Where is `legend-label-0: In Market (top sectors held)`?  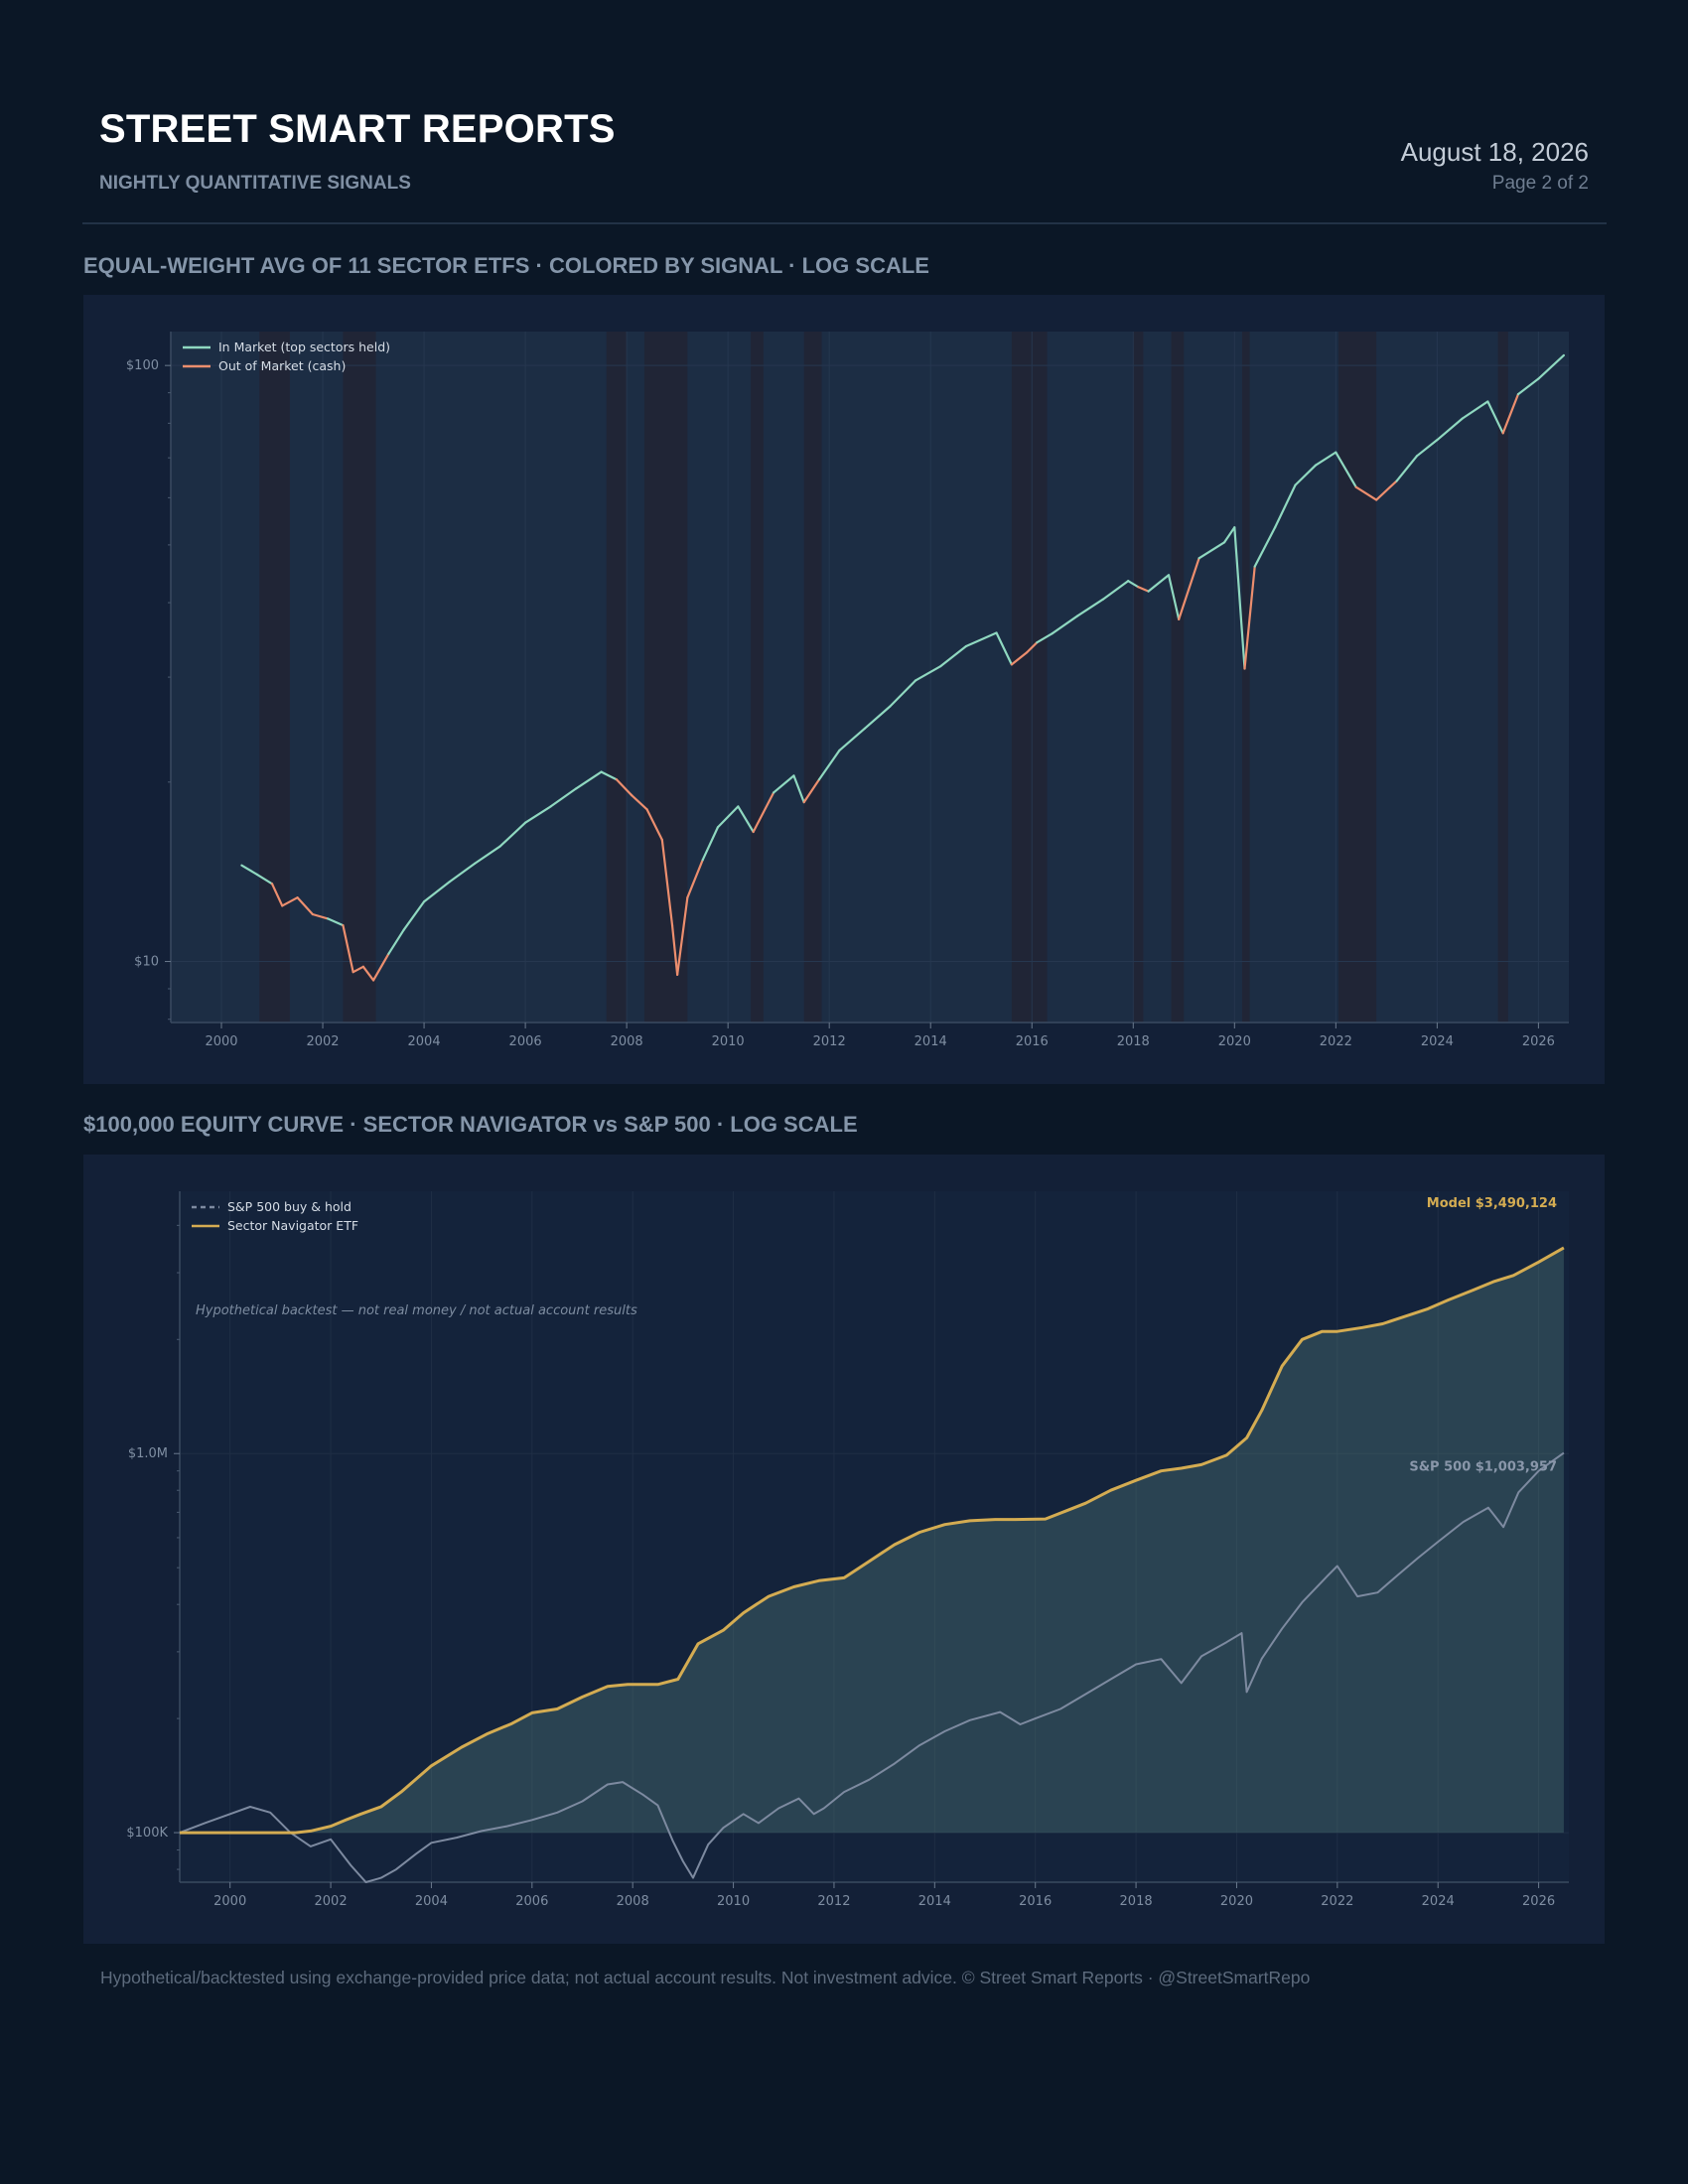
legend-label-0: In Market (top sectors held) is located at coordinates (304, 347).